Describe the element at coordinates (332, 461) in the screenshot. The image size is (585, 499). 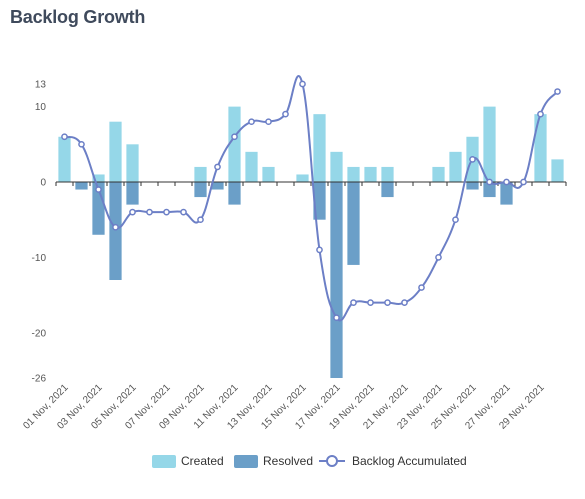
I see `legend-marker` at that location.